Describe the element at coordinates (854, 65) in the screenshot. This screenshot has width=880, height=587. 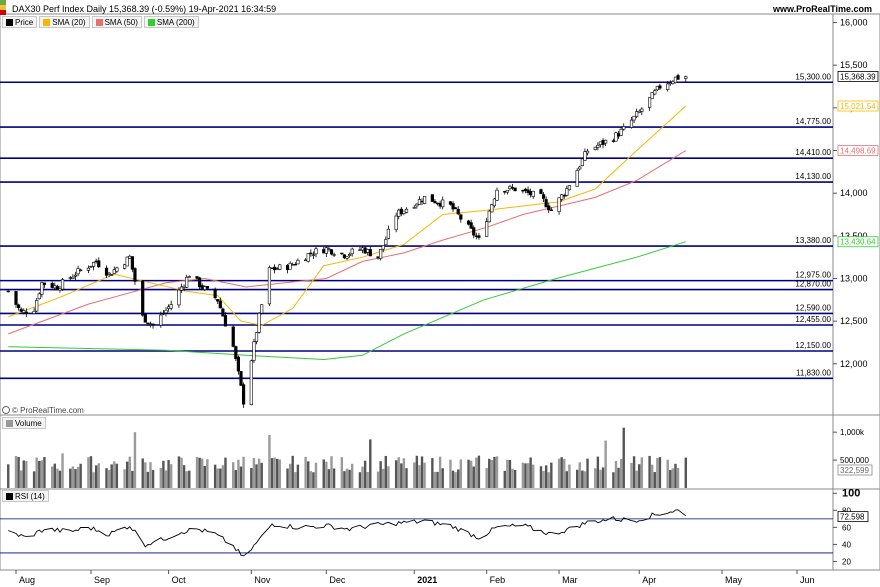
I see `y-tick-label: 15,500` at that location.